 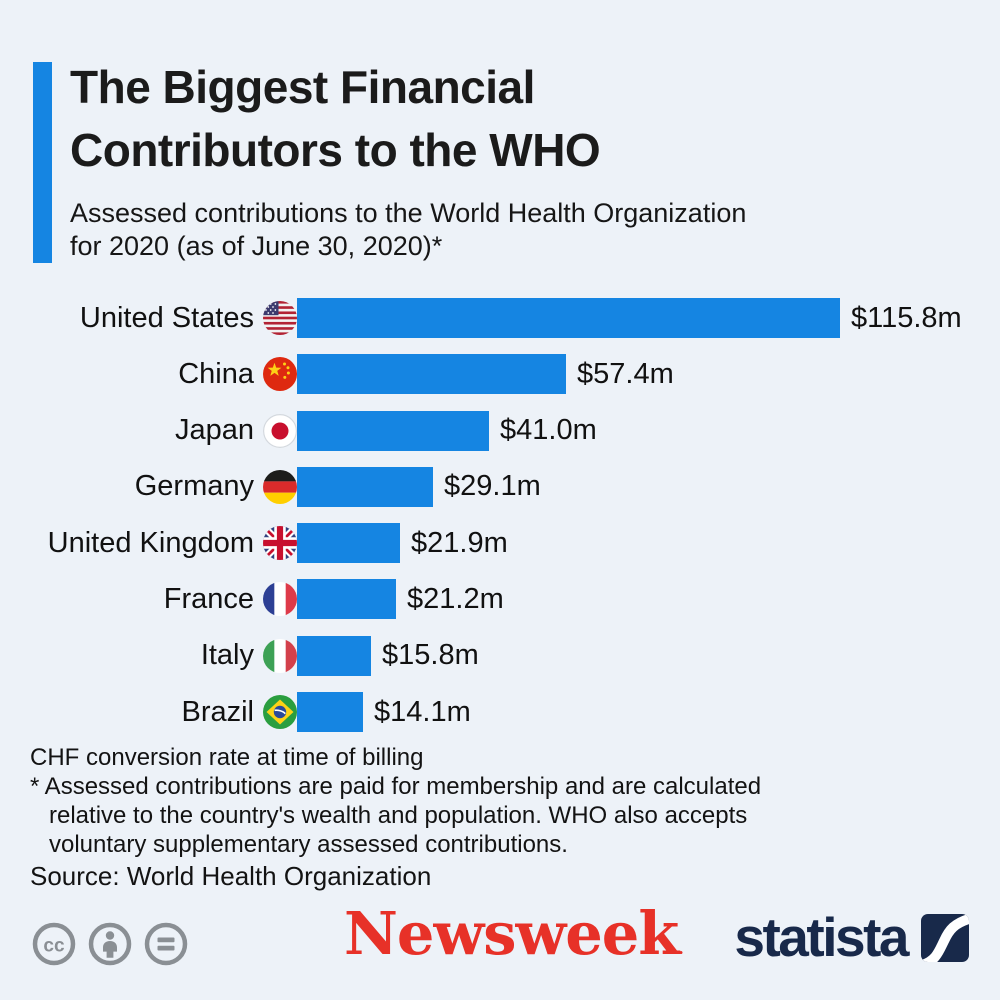 I want to click on chart-row-united-states: United States $115.8m, so click(x=500, y=318).